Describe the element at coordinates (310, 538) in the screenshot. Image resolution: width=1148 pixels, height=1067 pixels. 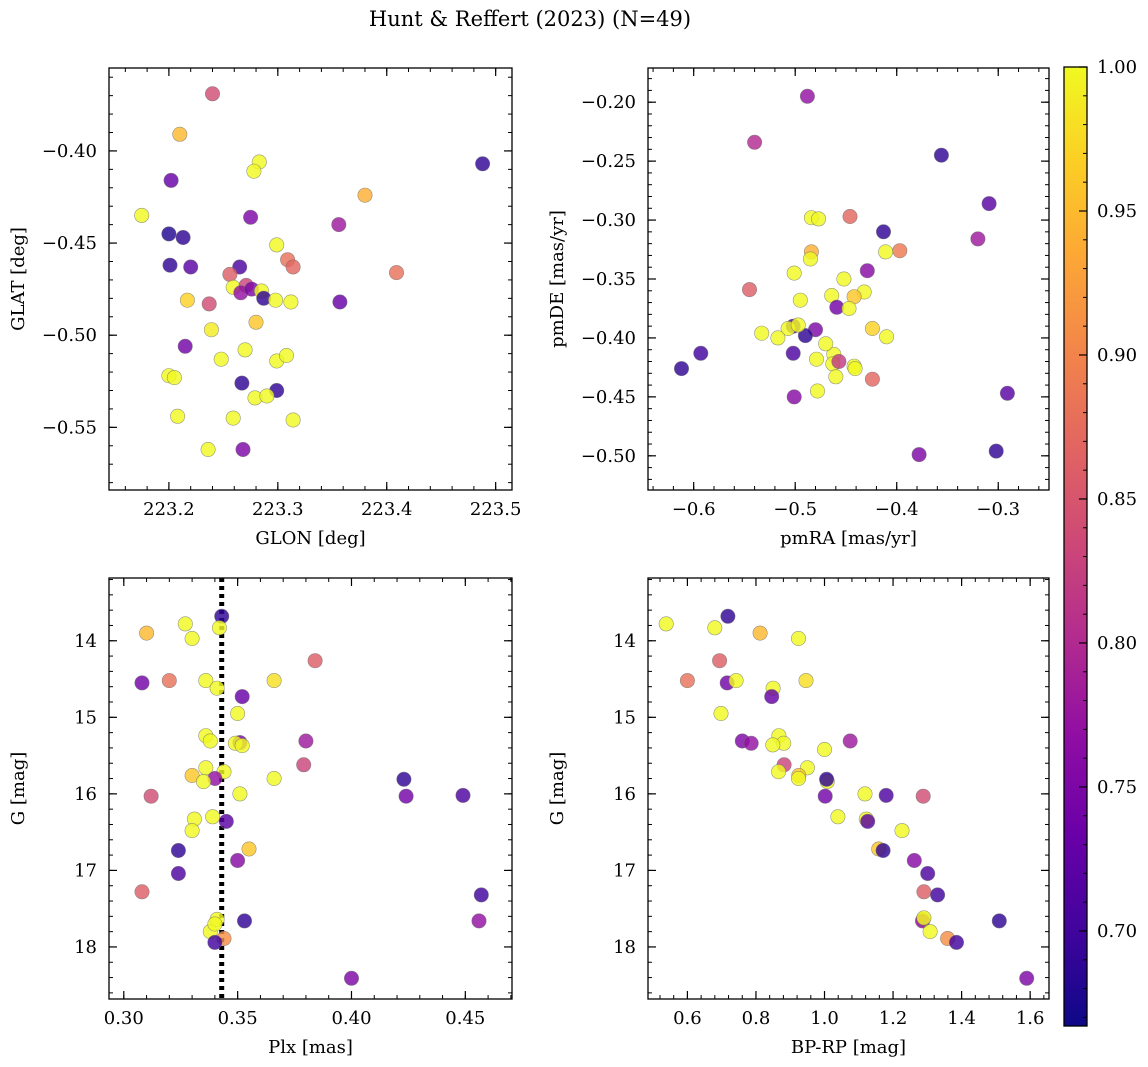
I see `x-axis-label: GLON [deg]` at that location.